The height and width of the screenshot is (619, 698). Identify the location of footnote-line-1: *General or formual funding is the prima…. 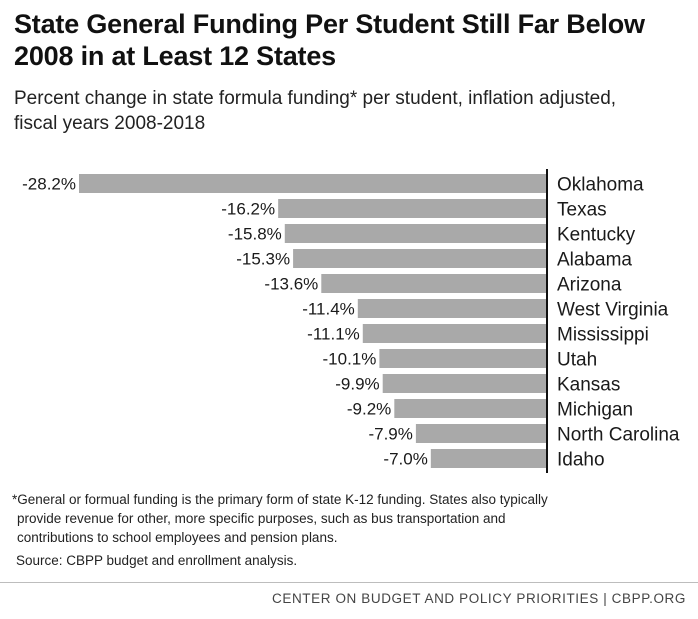
(280, 499).